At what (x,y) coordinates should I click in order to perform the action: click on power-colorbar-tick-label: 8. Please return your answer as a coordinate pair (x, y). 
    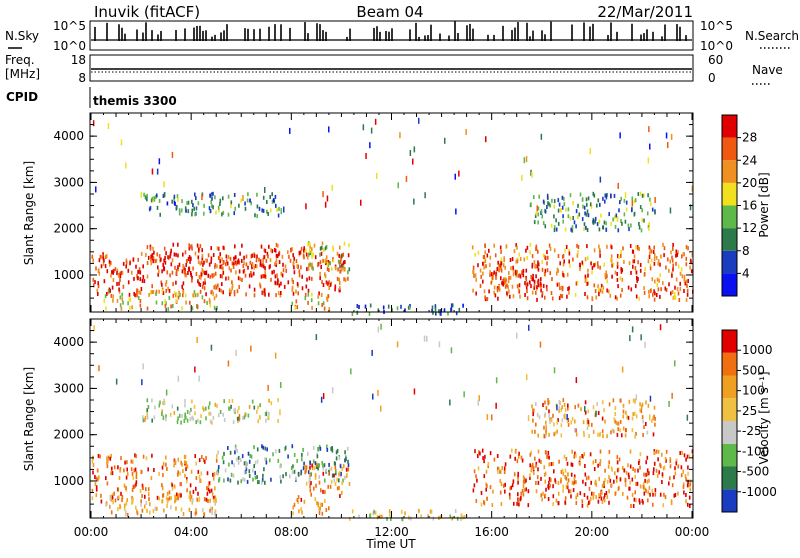
    Looking at the image, I should click on (746, 251).